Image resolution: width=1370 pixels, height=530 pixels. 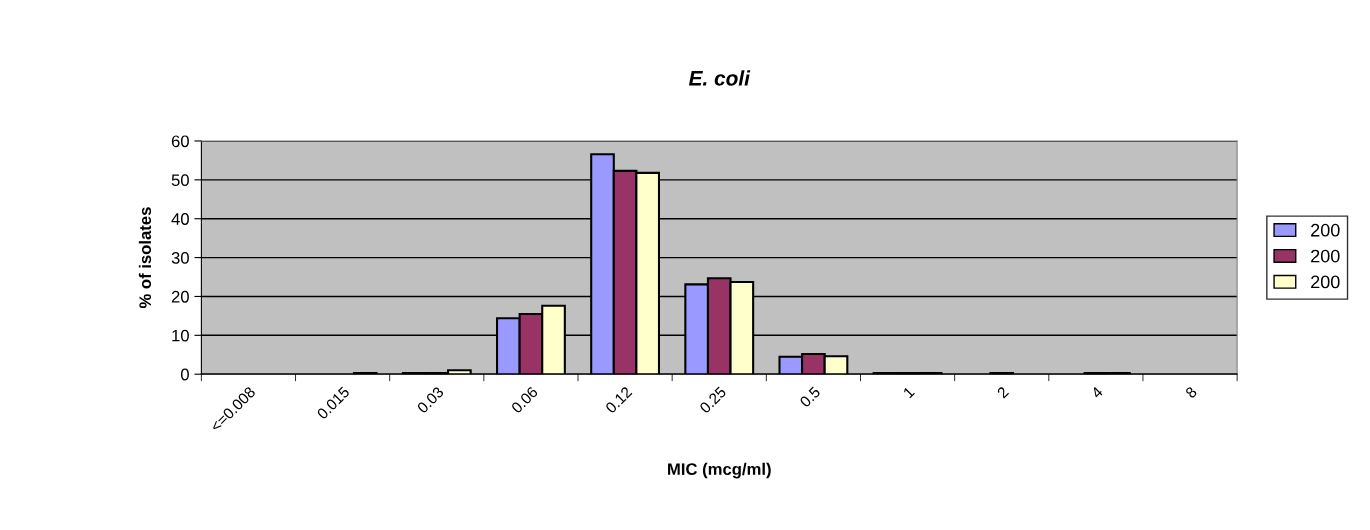 I want to click on y-tick-label: 20, so click(x=180, y=296).